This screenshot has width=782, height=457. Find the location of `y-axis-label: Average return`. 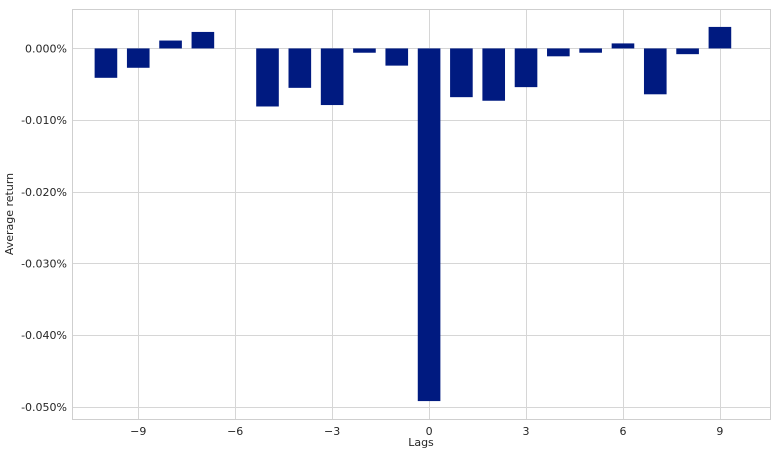

y-axis-label: Average return is located at coordinates (9, 214).